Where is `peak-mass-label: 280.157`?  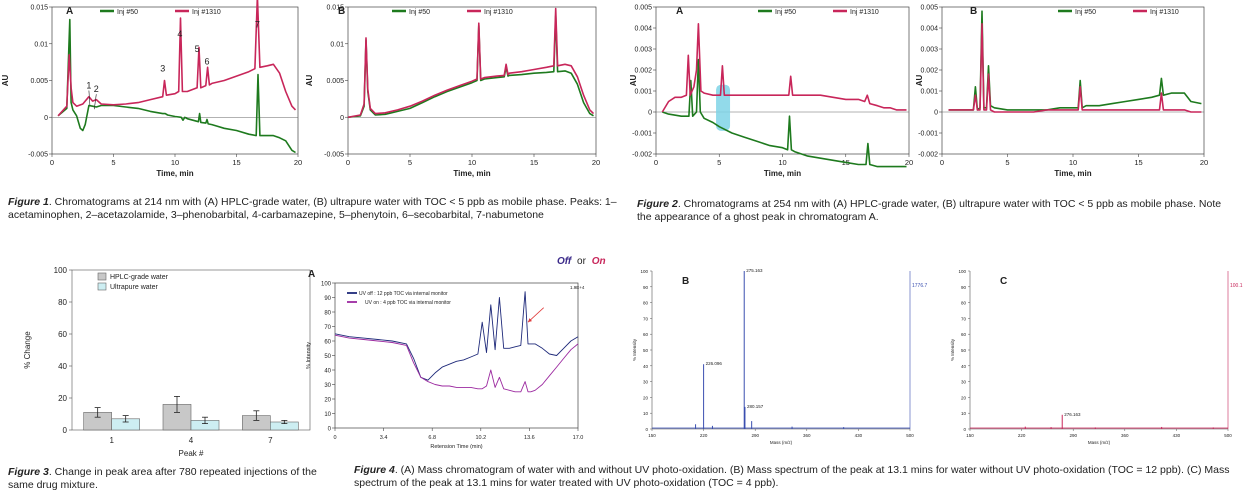
peak-mass-label: 280.157 is located at coordinates (755, 406).